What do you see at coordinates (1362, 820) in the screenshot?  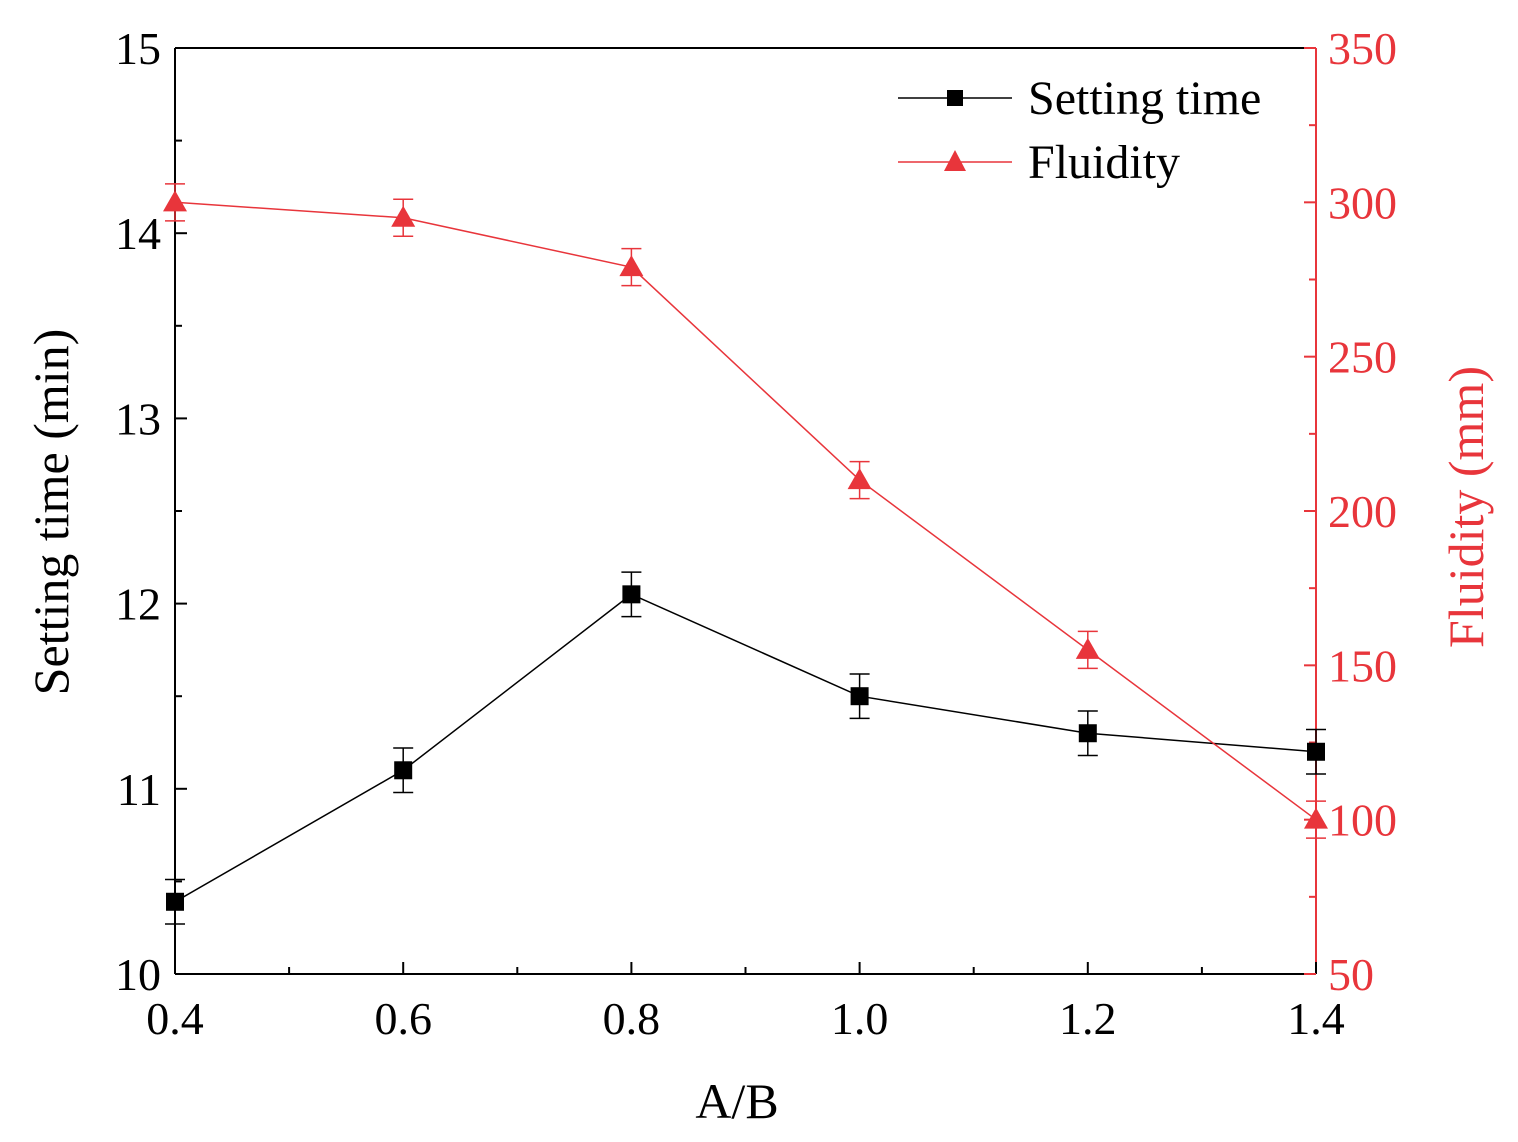 I see `y-right-tick-label: 100` at bounding box center [1362, 820].